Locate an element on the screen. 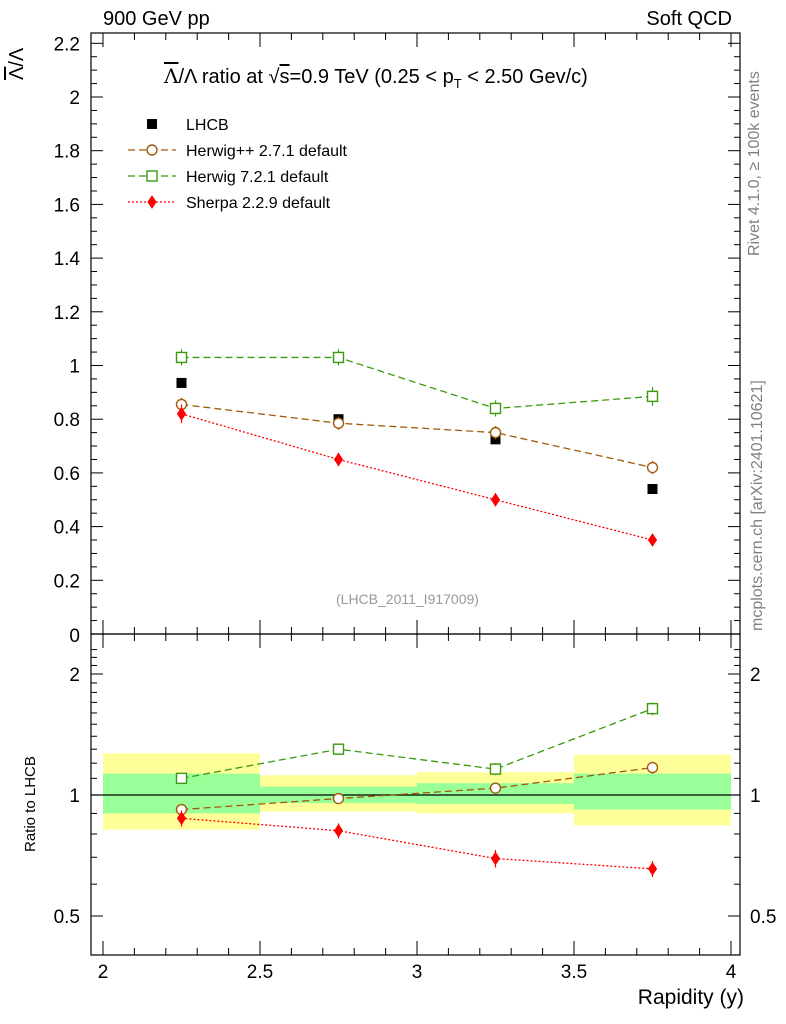 Image resolution: width=786 pixels, height=1024 pixels. title-mid: =0.9 TeV (0.25 < p is located at coordinates (371, 77).